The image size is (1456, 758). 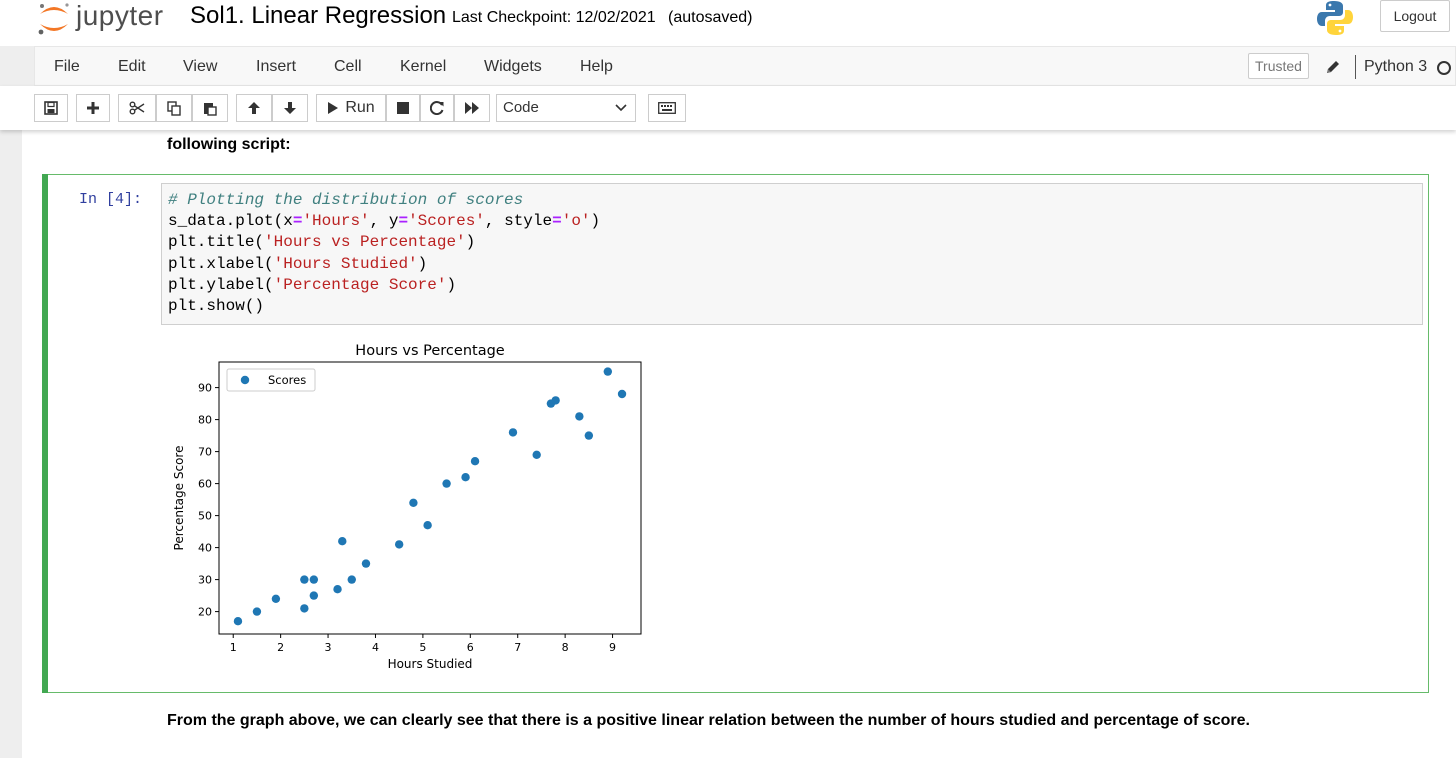 I want to click on menu-widgets: Widgets, so click(x=513, y=66).